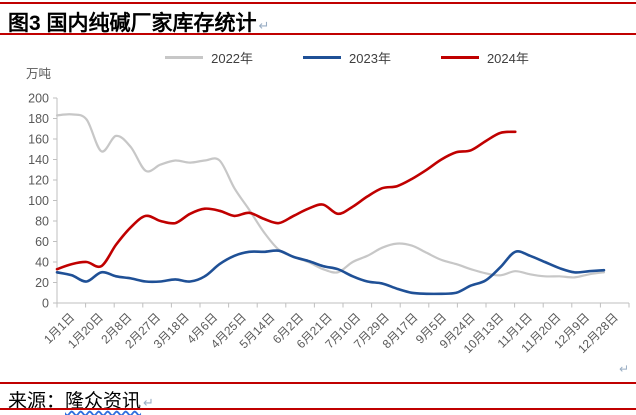  I want to click on legend-line-swatch-2024, so click(459, 57).